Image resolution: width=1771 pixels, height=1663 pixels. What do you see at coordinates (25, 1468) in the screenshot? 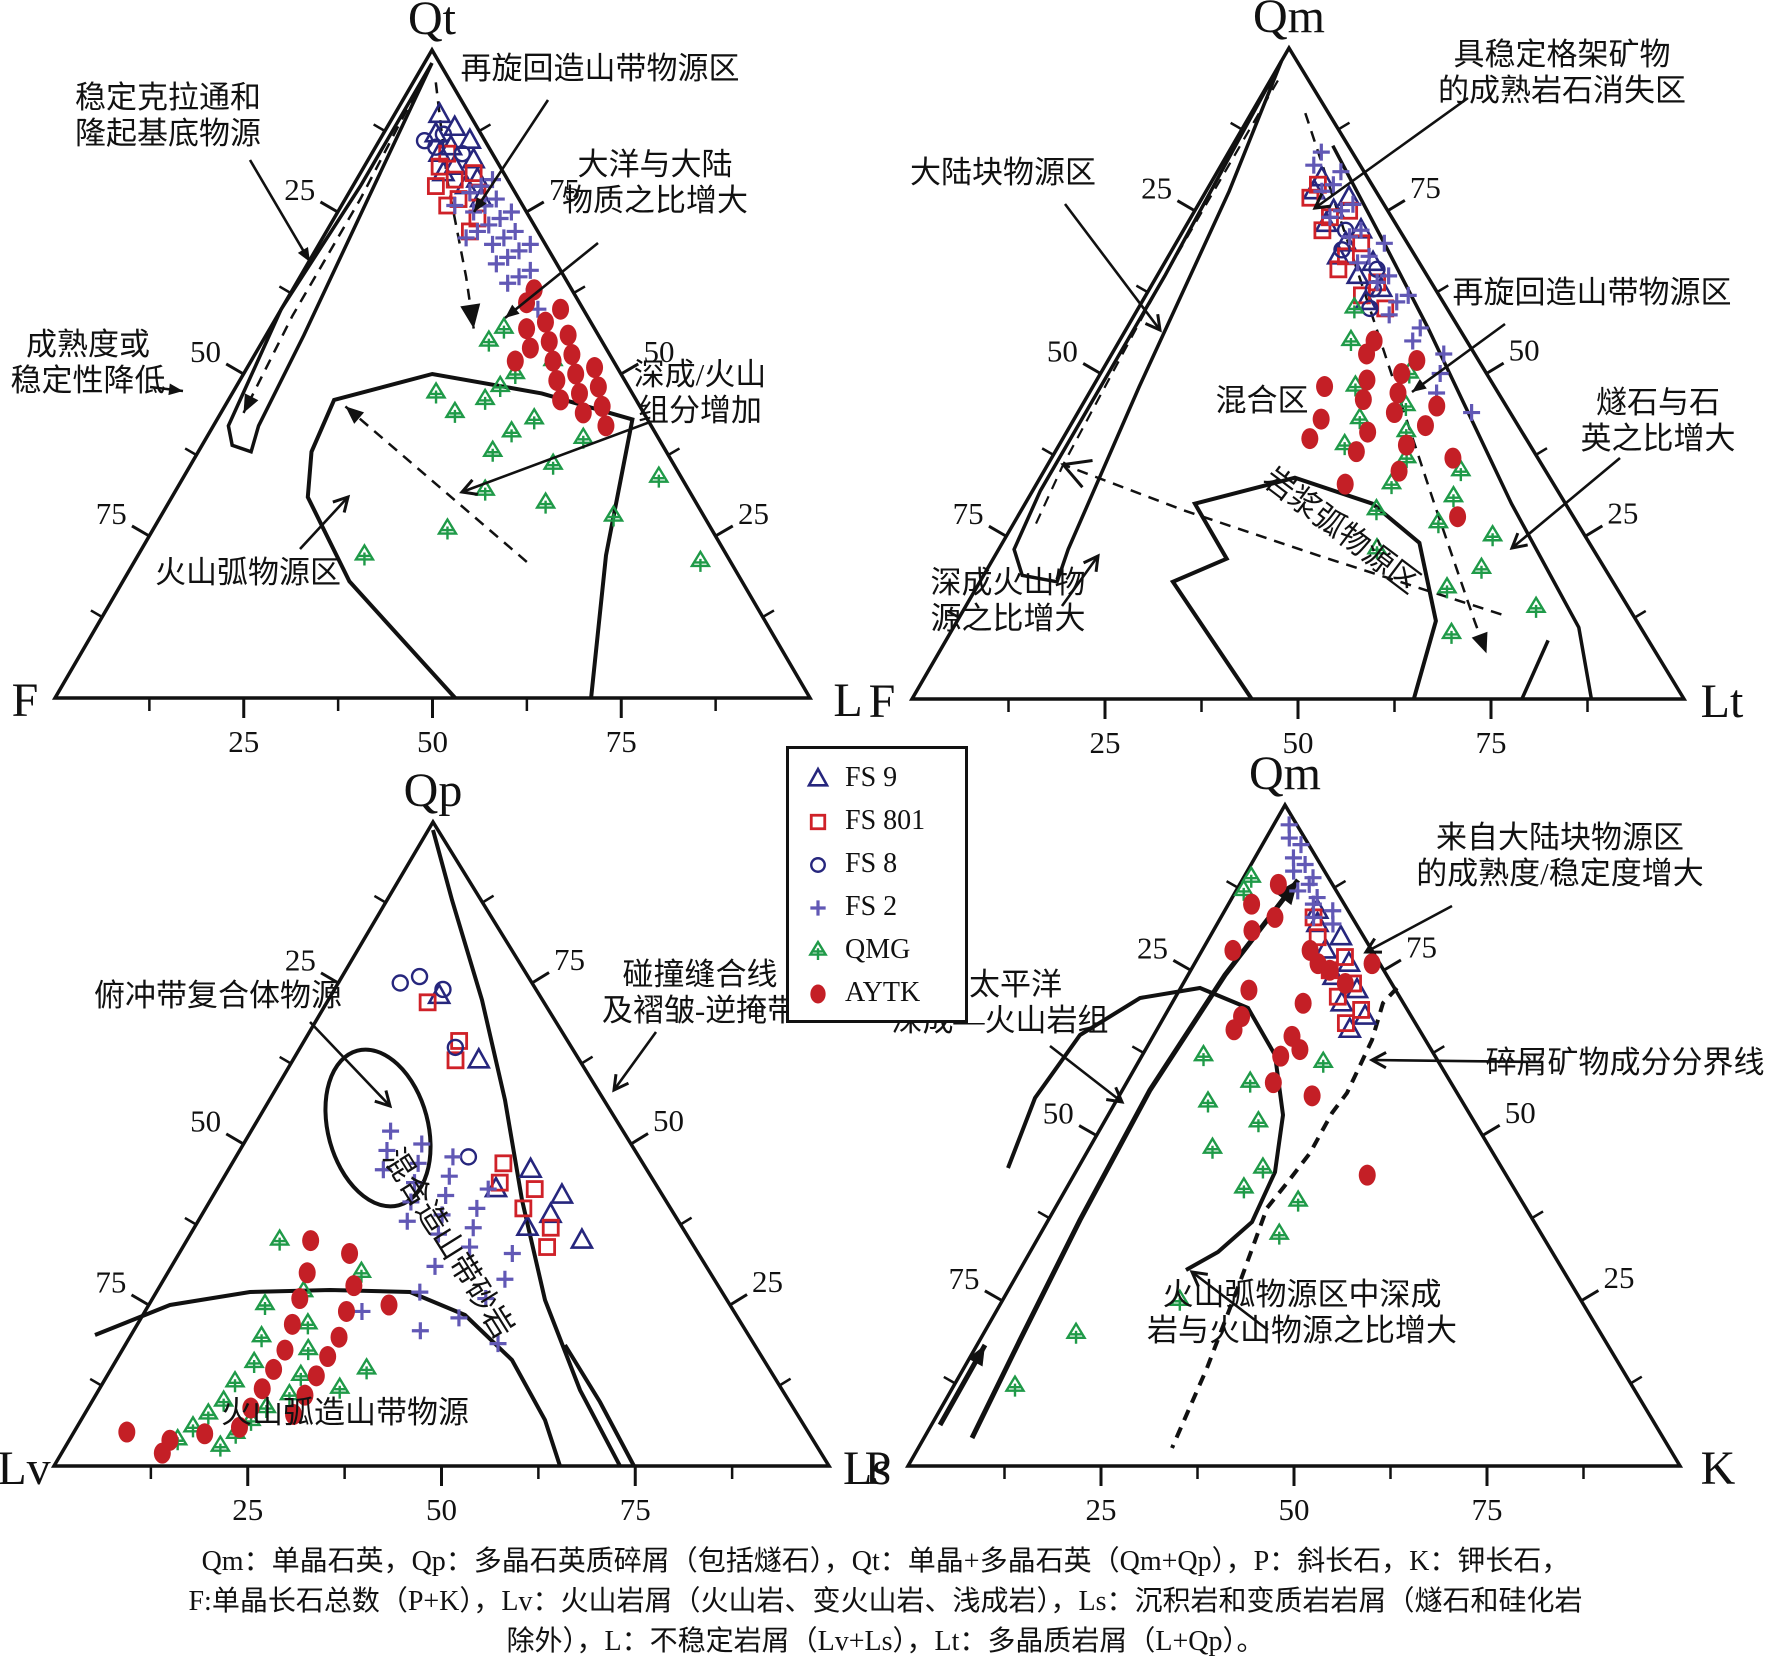
I see `corner-label-left: Lv` at bounding box center [25, 1468].